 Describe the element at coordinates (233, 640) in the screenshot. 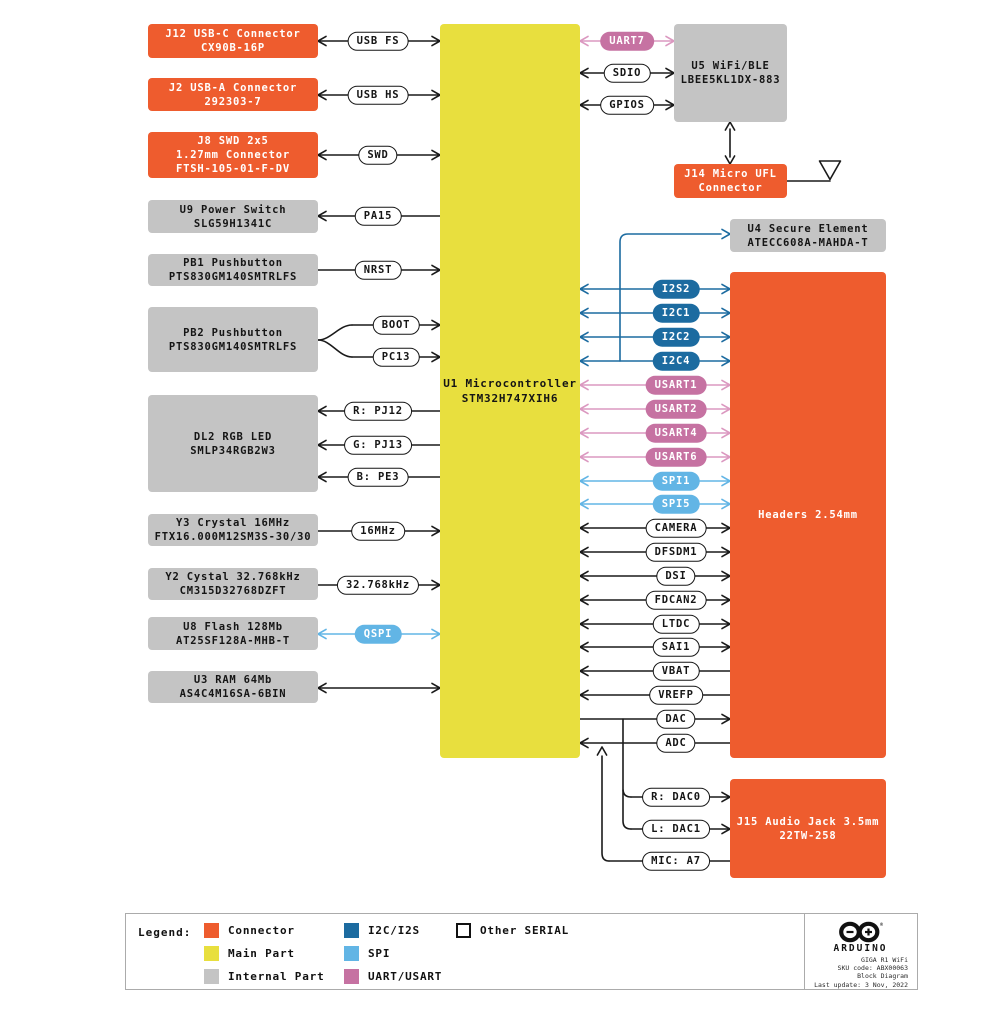

I see `component-label: AT25SF128A-MHB-T` at that location.